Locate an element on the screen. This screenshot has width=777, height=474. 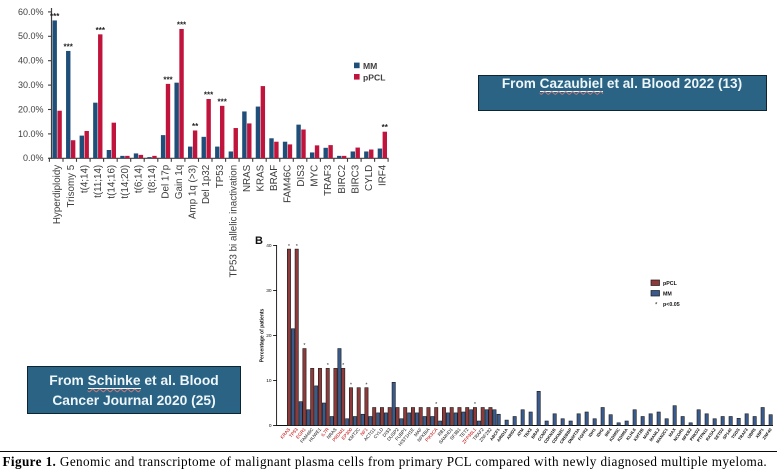
svg-text: B is located at coordinates (259, 241).